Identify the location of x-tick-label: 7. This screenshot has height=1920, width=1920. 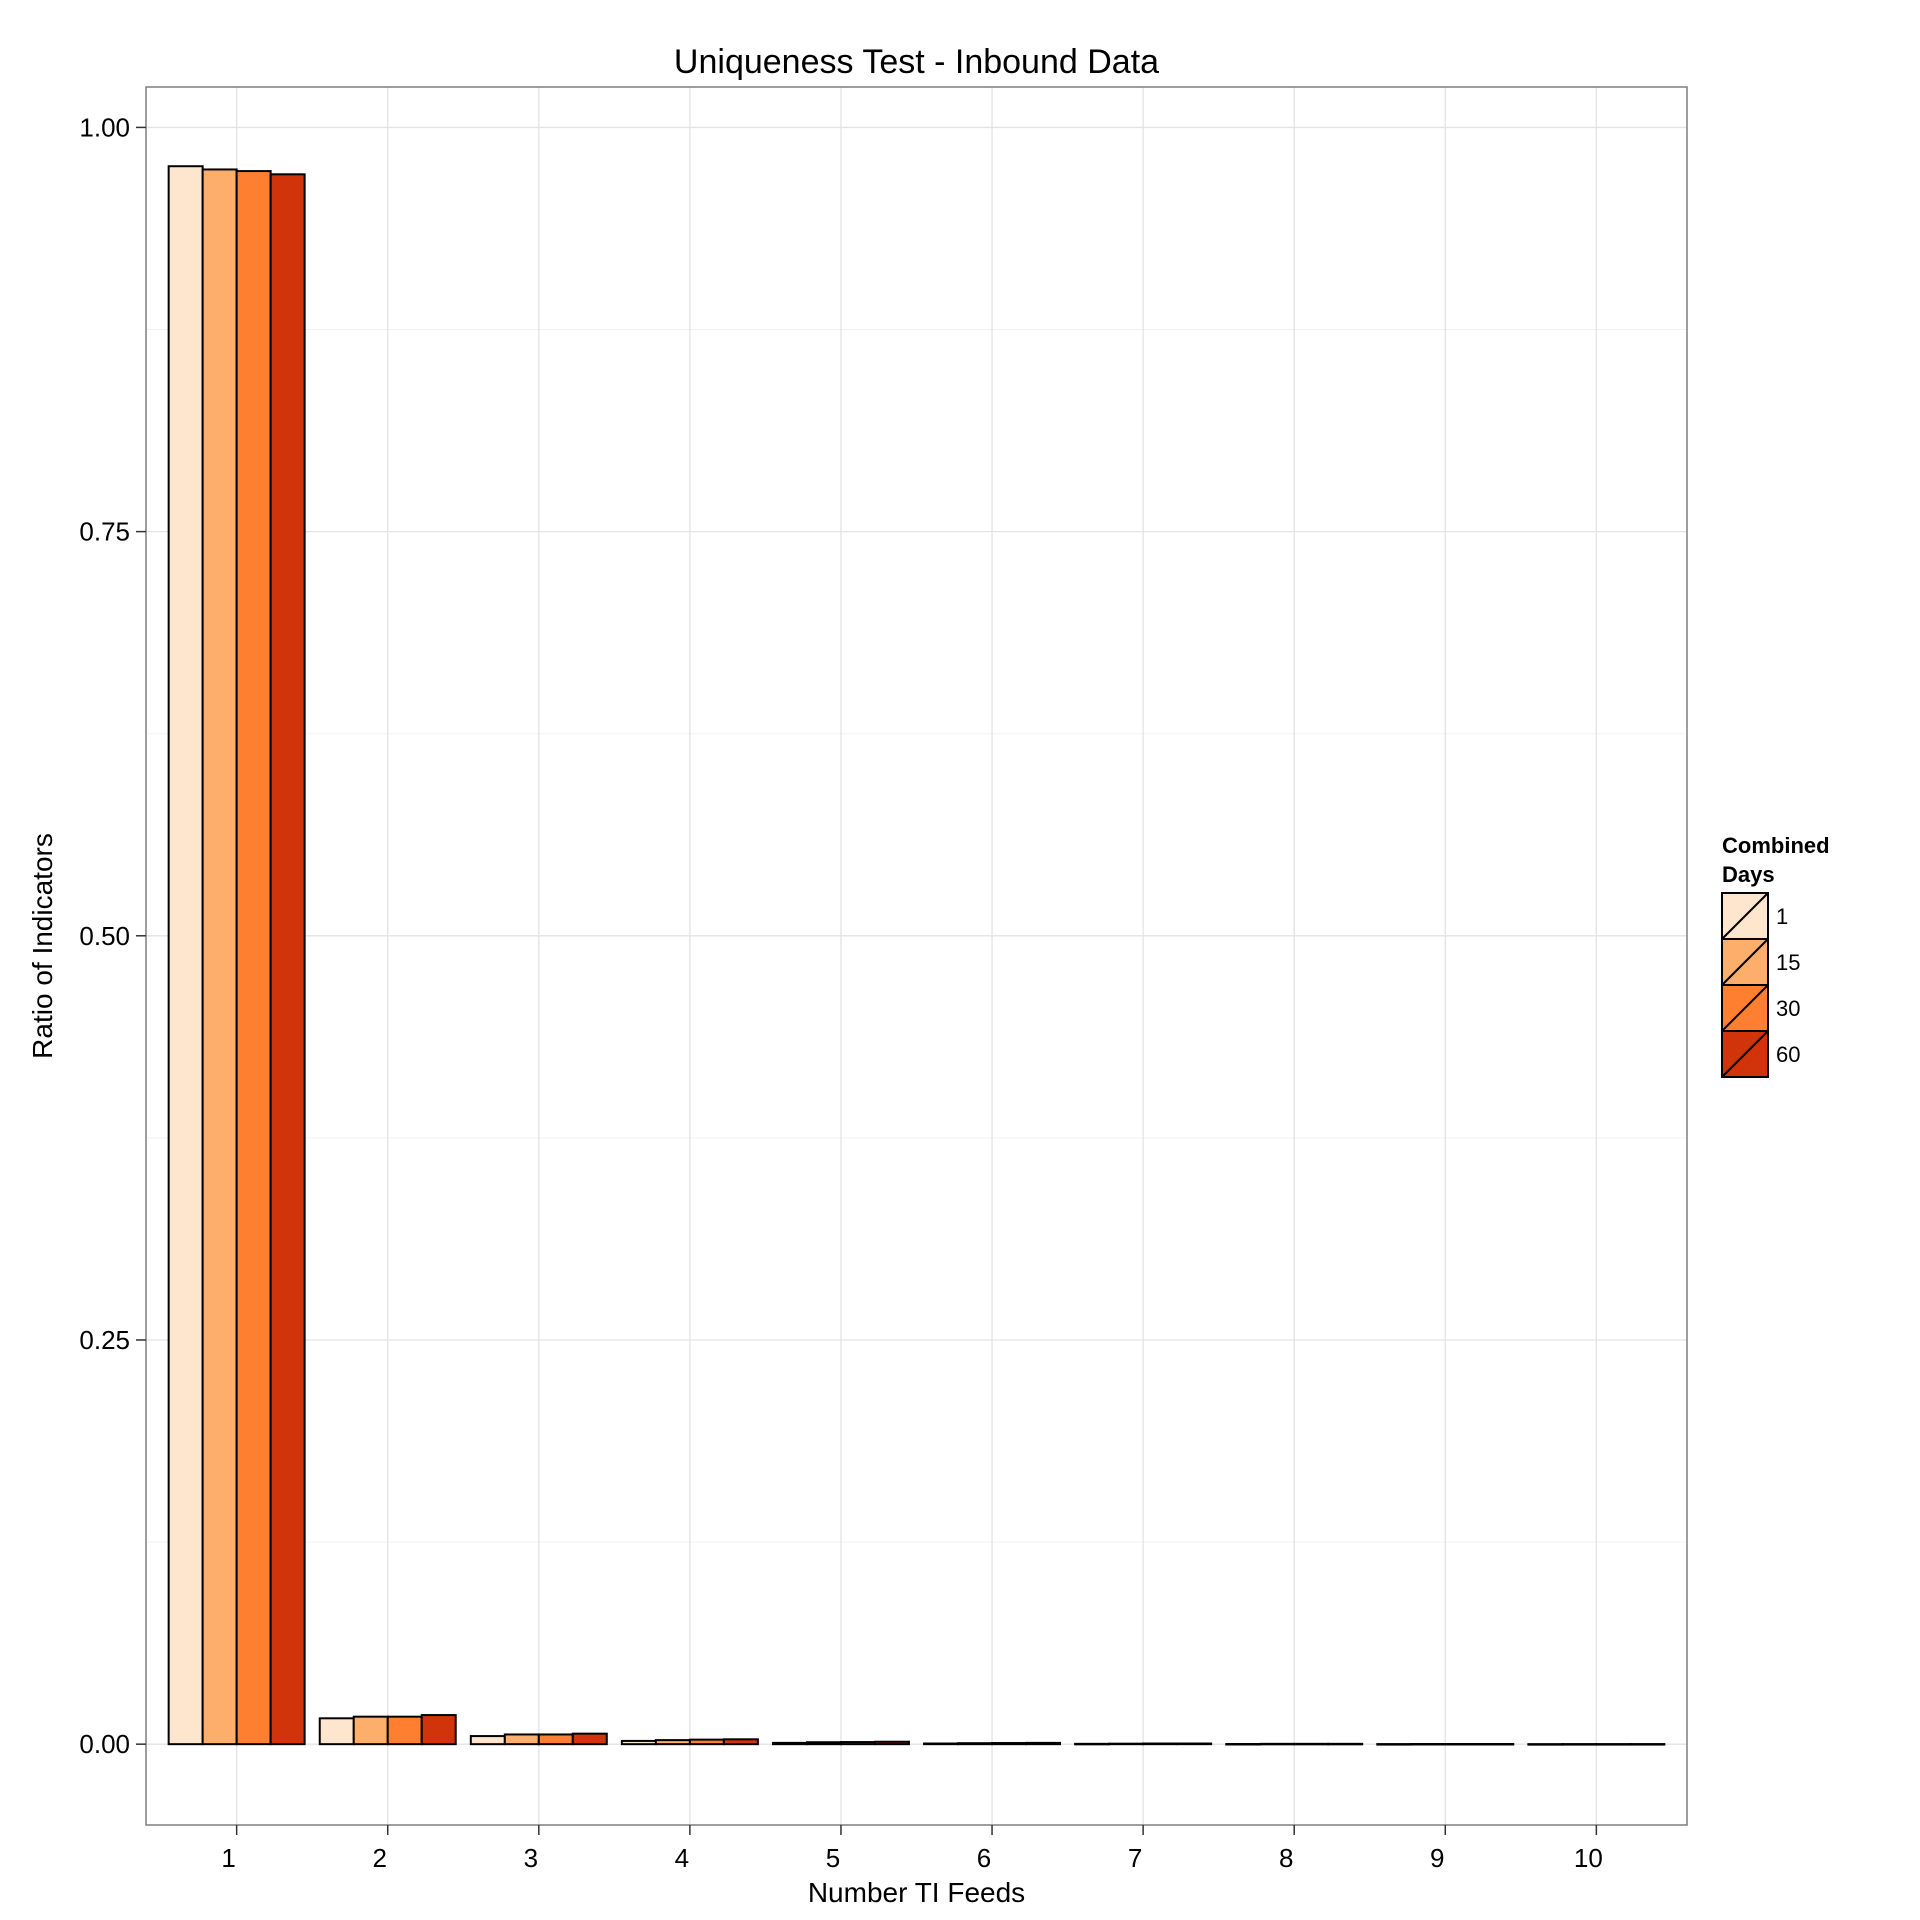
(1135, 1858).